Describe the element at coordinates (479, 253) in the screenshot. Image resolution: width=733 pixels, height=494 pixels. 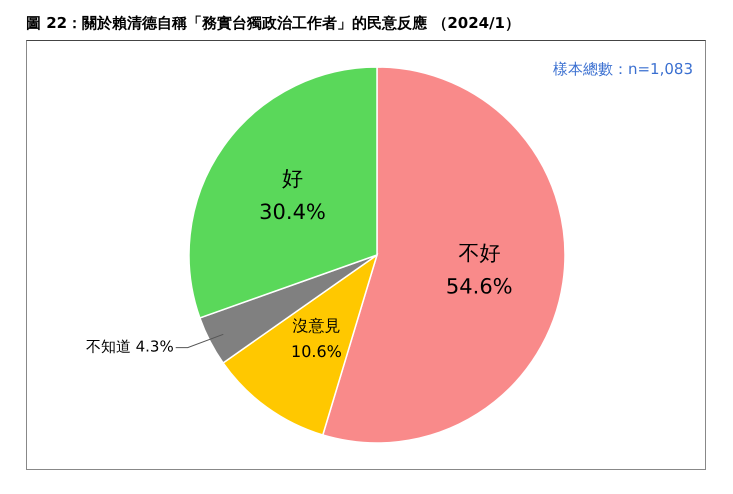
I see `slice-label: 不好` at that location.